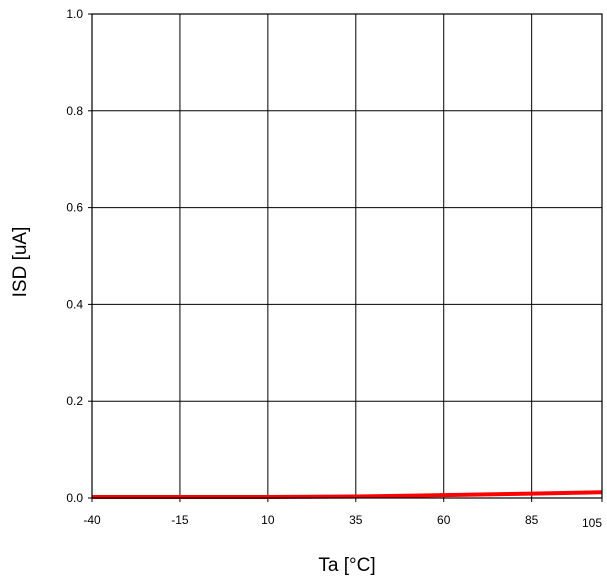  Describe the element at coordinates (20, 262) in the screenshot. I see `y-axis-label: ISD [uA]` at that location.